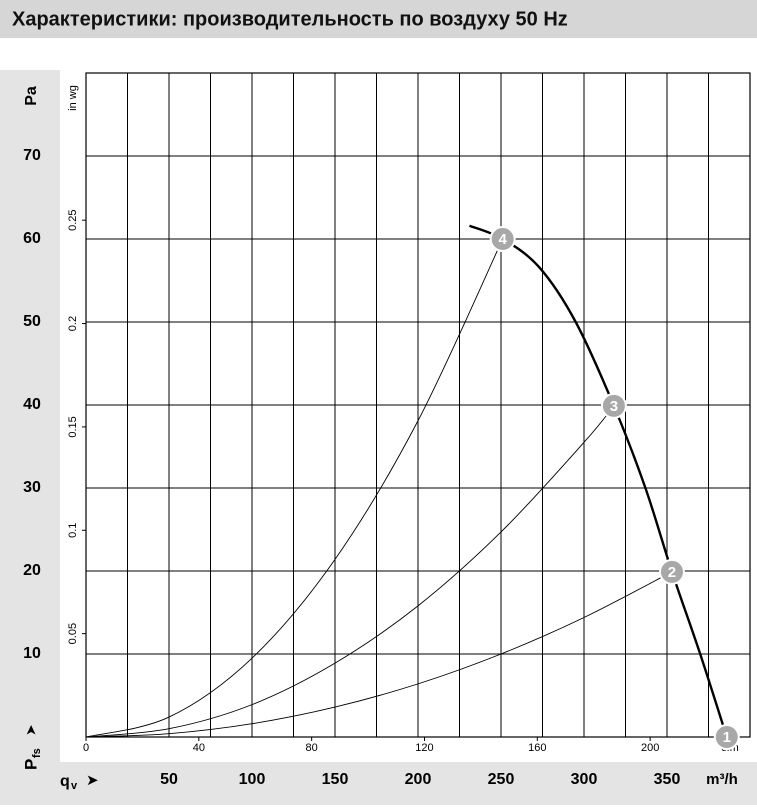 This screenshot has width=757, height=810. I want to click on y-tick-label: 70, so click(32, 155).